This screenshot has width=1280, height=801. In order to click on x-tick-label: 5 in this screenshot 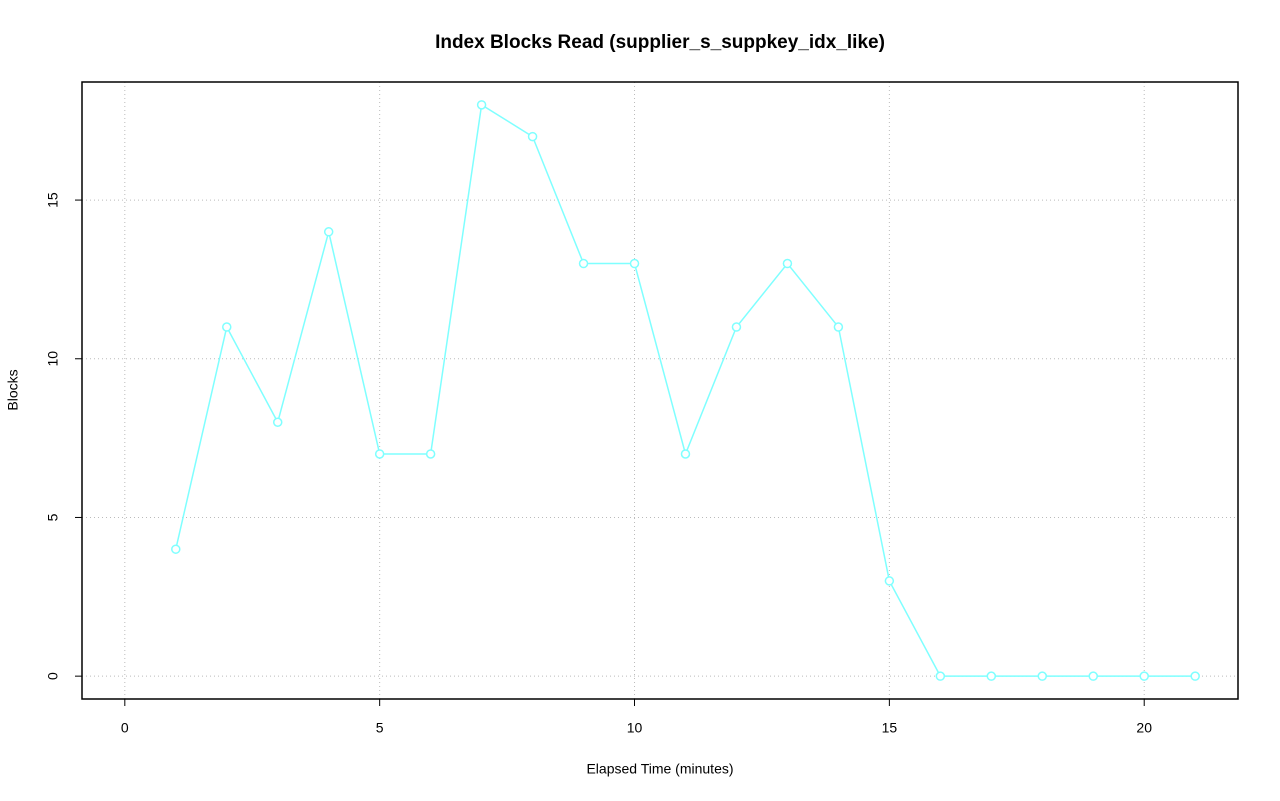, I will do `click(380, 728)`.